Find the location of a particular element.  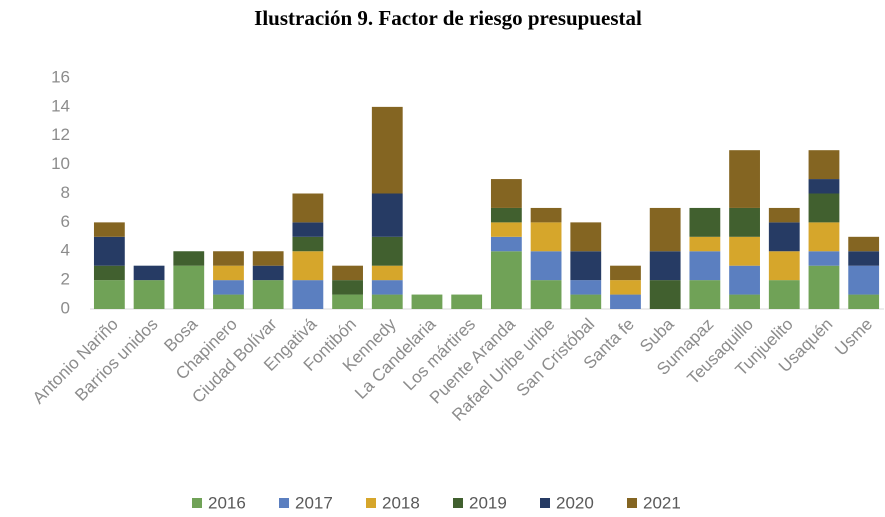

legend-label: 2018 is located at coordinates (401, 502).